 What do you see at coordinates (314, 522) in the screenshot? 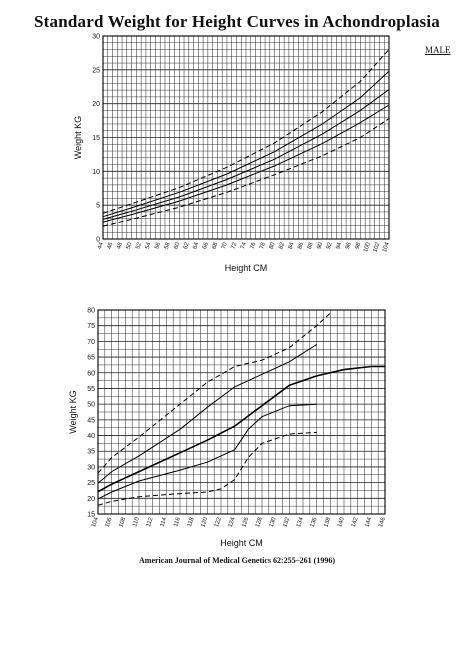
I see `x-tick-label: 136` at bounding box center [314, 522].